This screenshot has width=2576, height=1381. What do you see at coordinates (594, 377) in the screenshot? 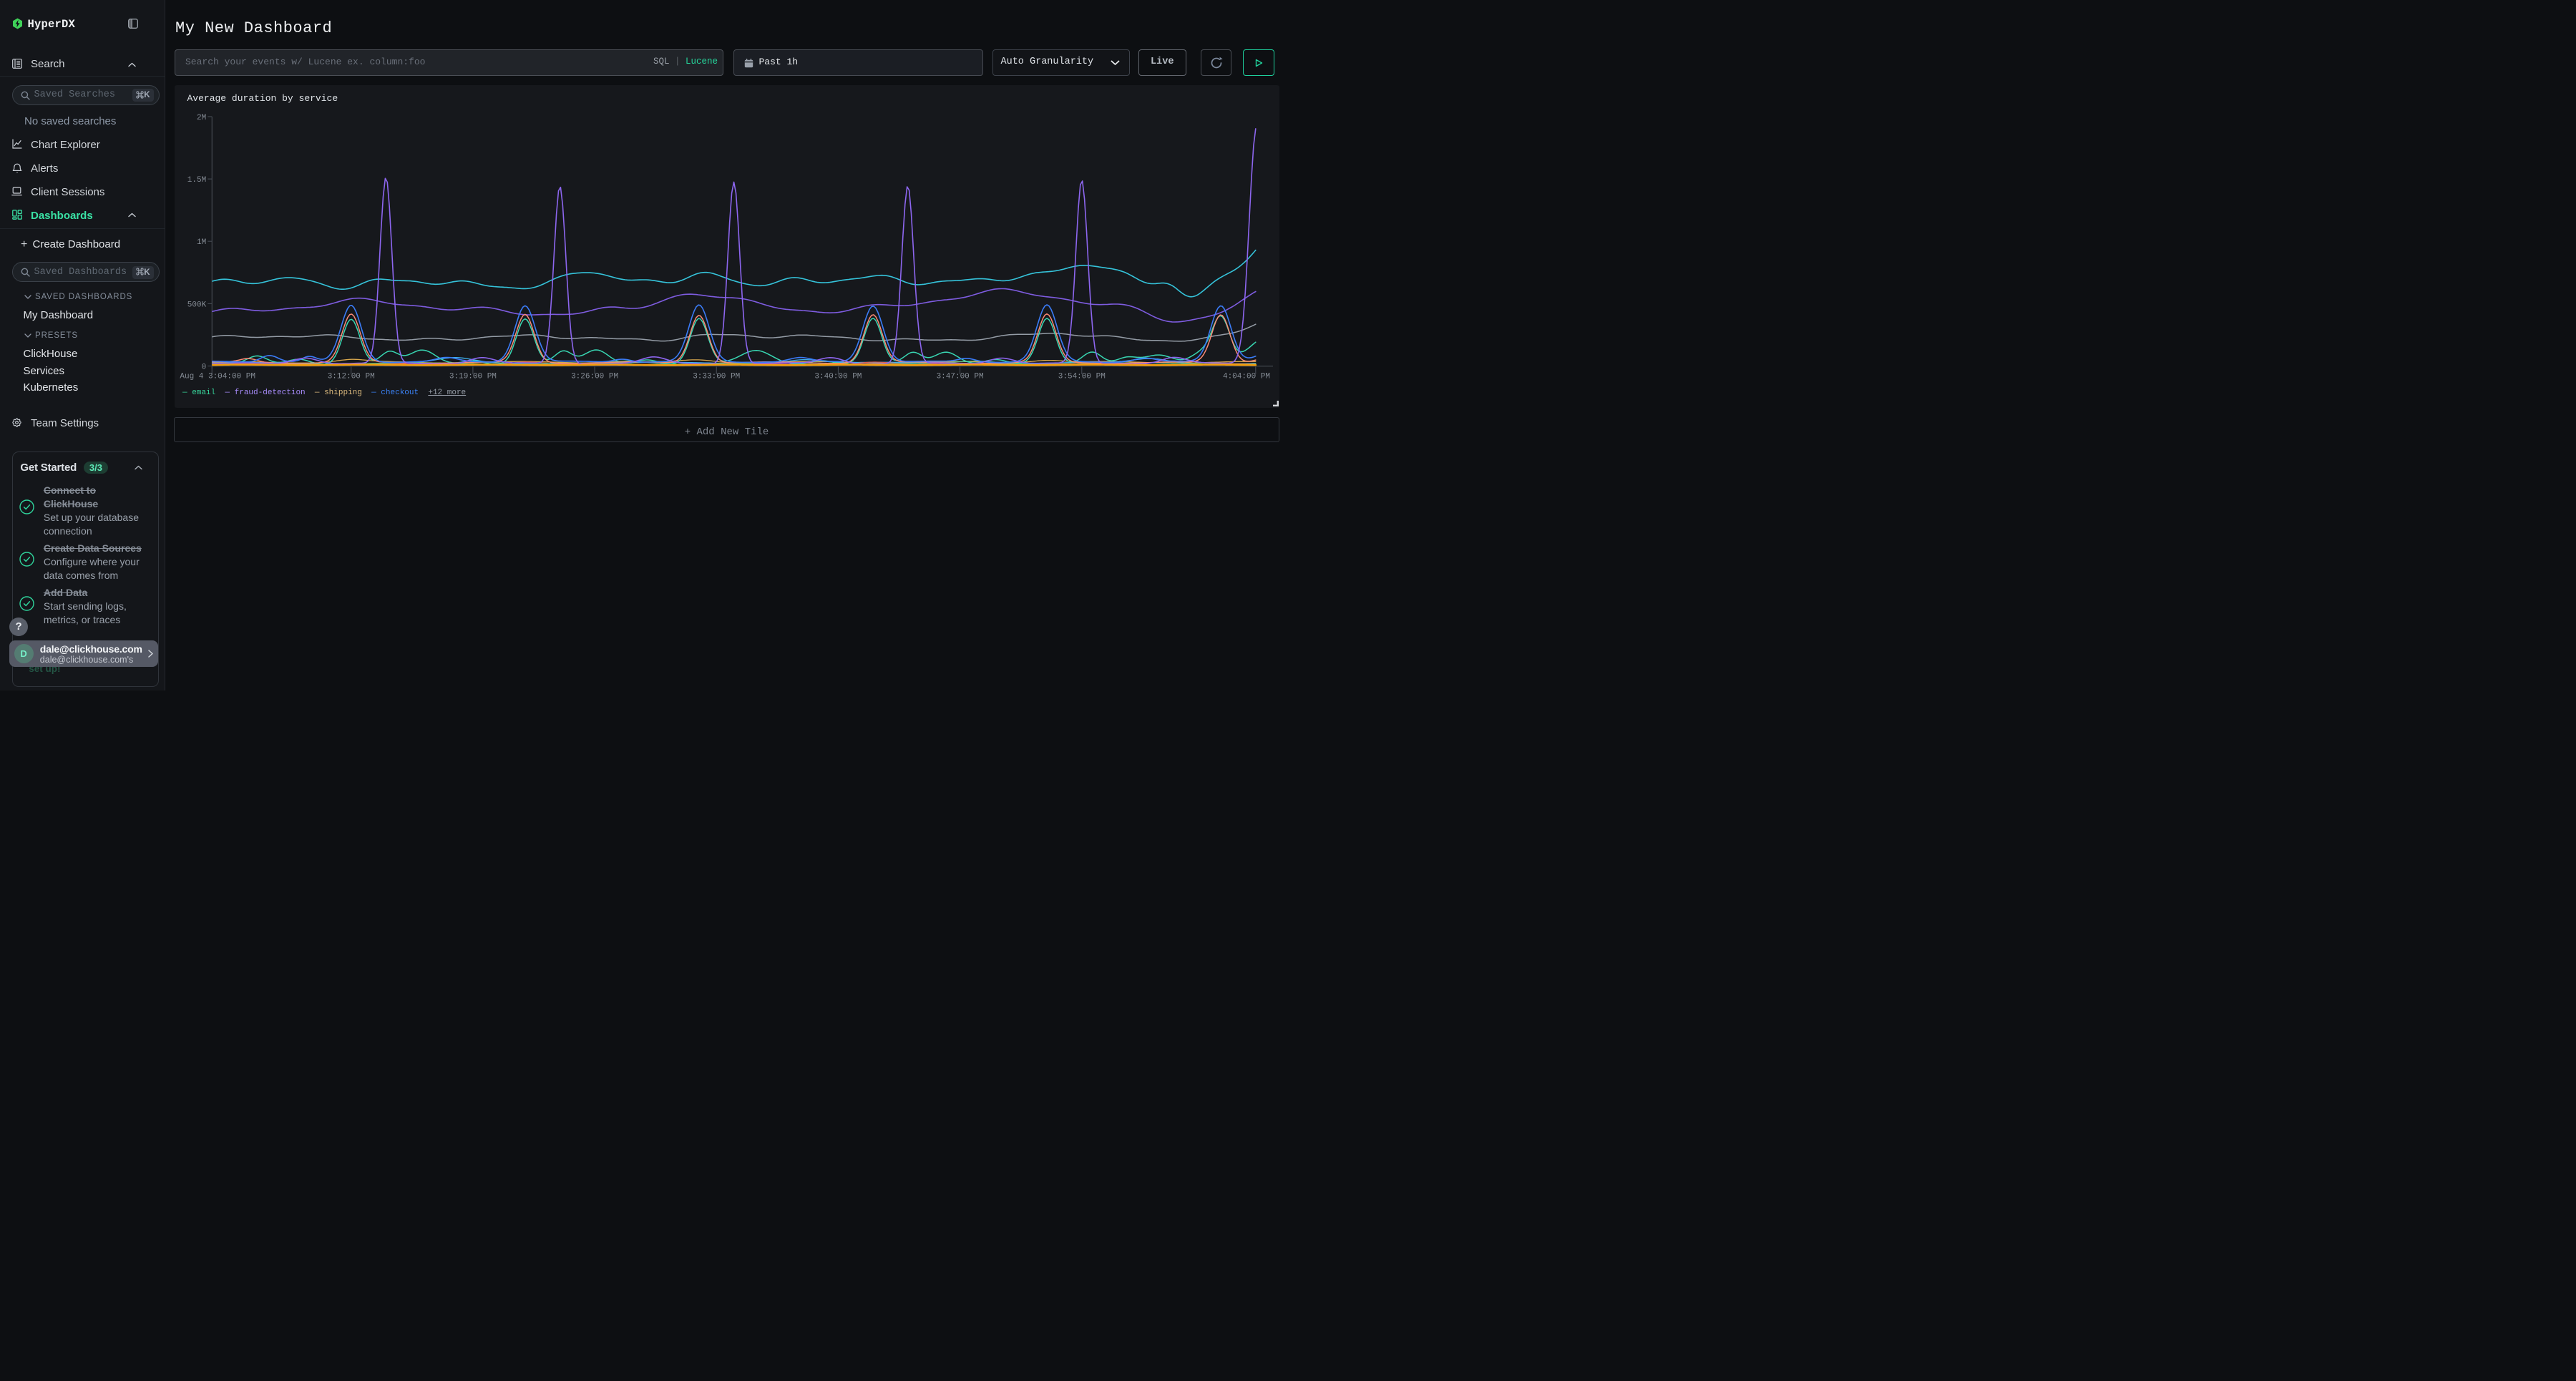
I see `svg-text: 3:26:00 PM` at bounding box center [594, 377].